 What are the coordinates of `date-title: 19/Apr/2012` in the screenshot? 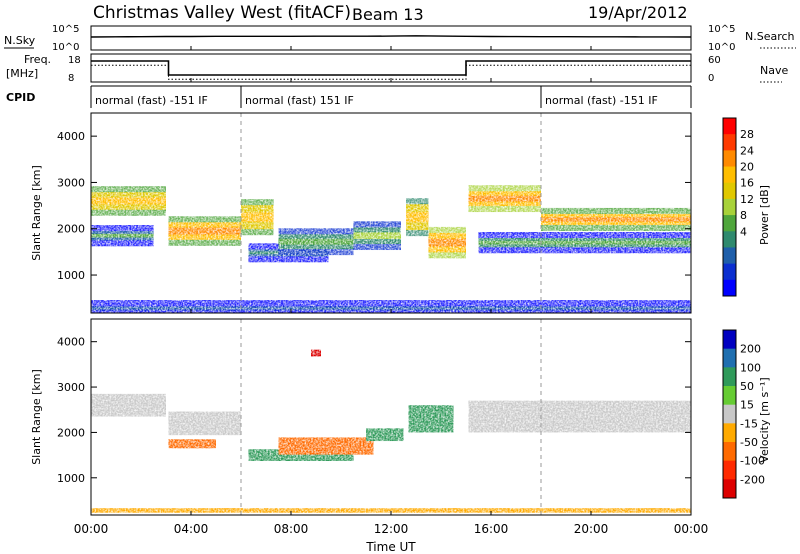 It's located at (638, 12).